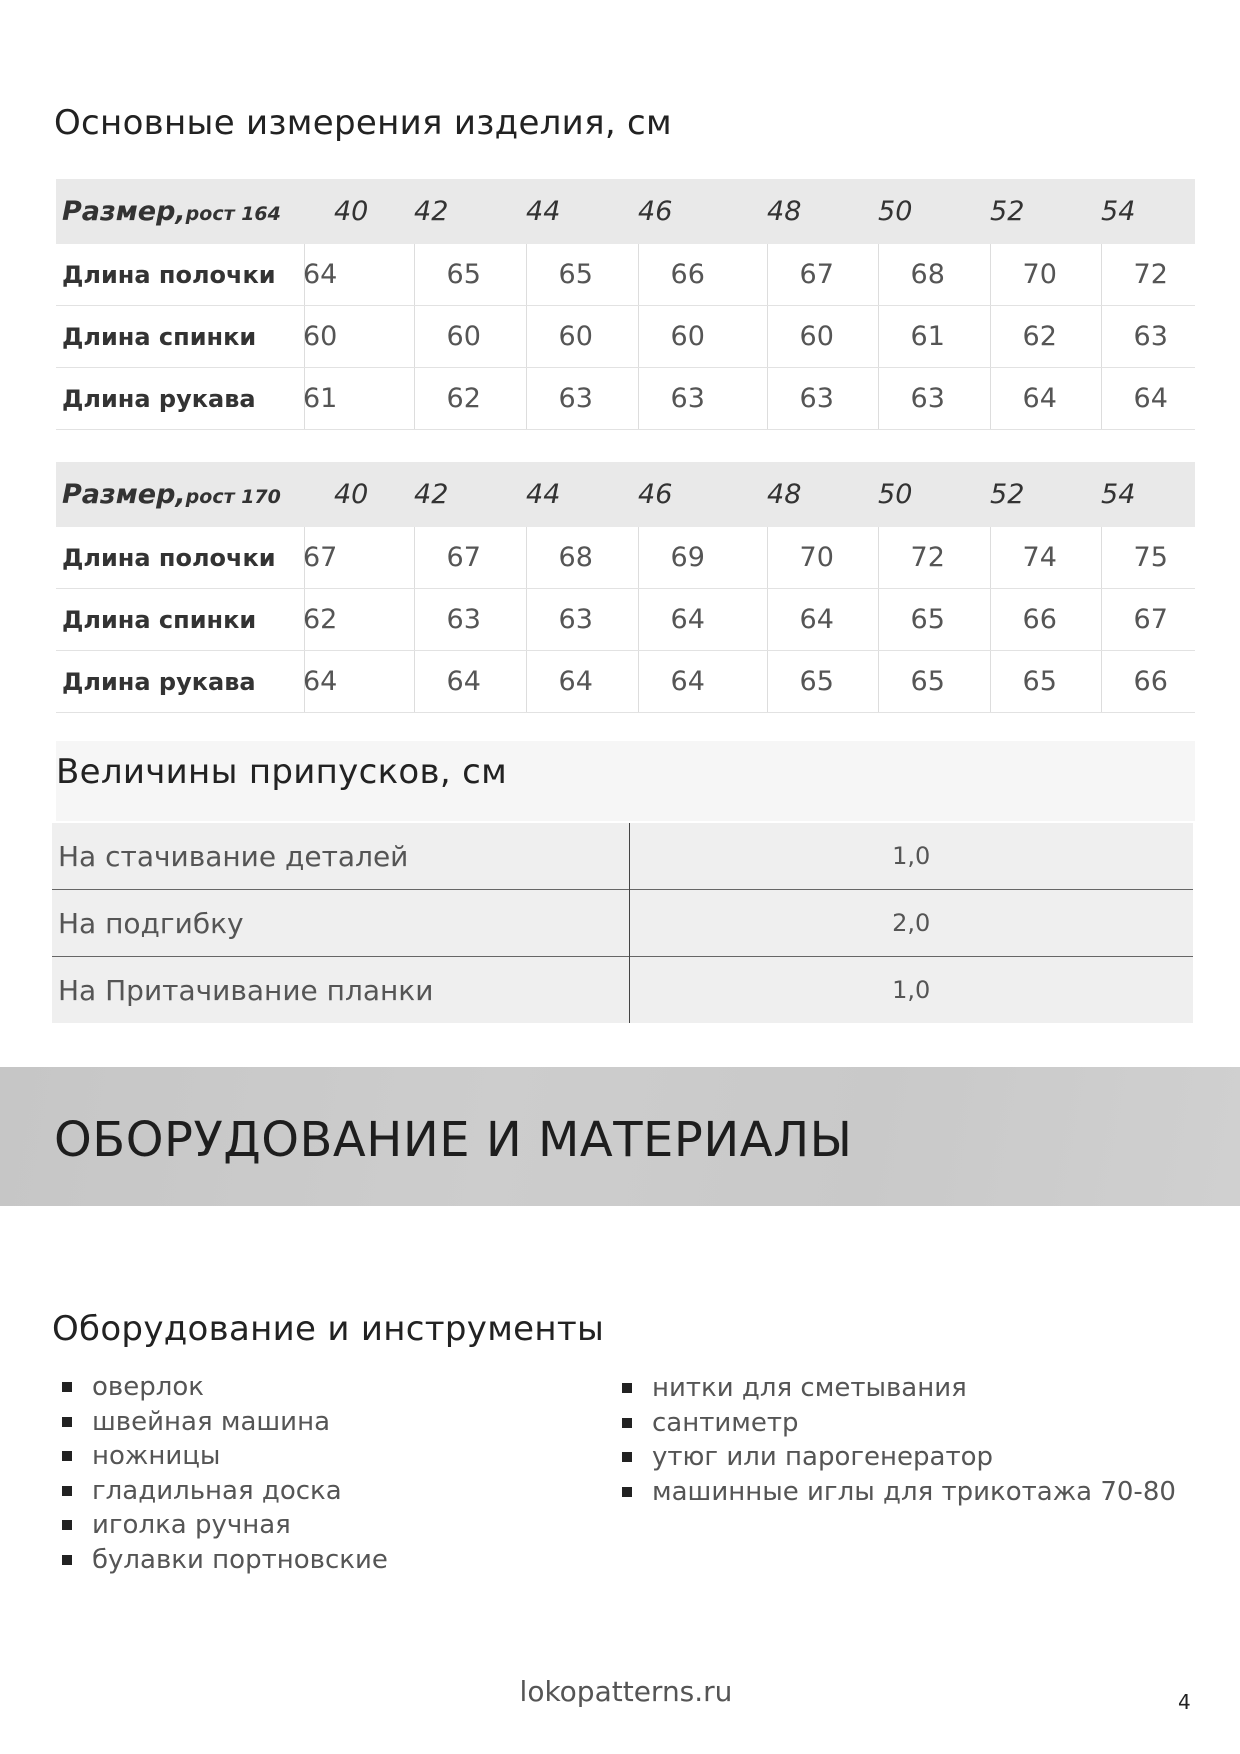 This screenshot has height=1754, width=1240. I want to click on measurement-value: 68, so click(934, 275).